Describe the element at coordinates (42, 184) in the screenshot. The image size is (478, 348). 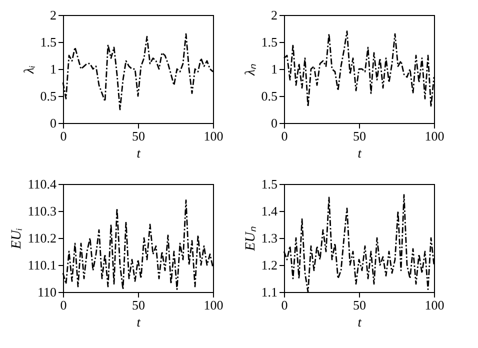
I see `y-tick-label: 110.4` at that location.